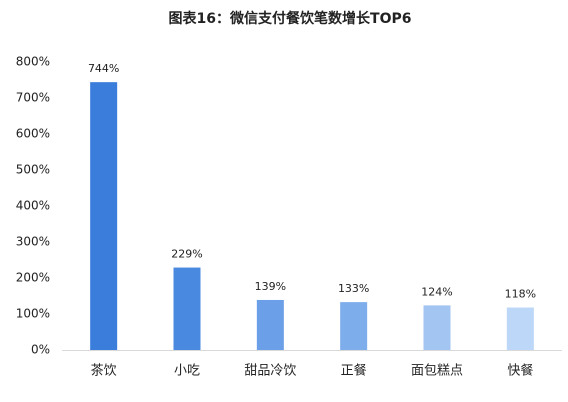 Image resolution: width=568 pixels, height=402 pixels. What do you see at coordinates (437, 371) in the screenshot?
I see `x-tick-label: 面包糕点` at bounding box center [437, 371].